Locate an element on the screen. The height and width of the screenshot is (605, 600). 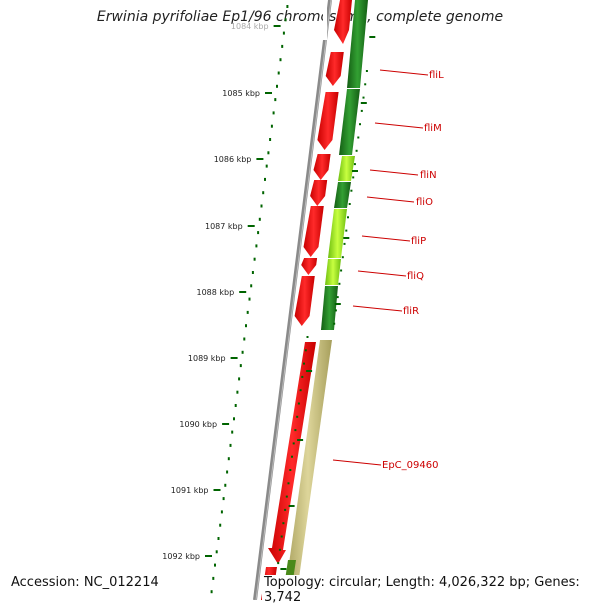
cds-band-flio is located at coordinates (342, 195).